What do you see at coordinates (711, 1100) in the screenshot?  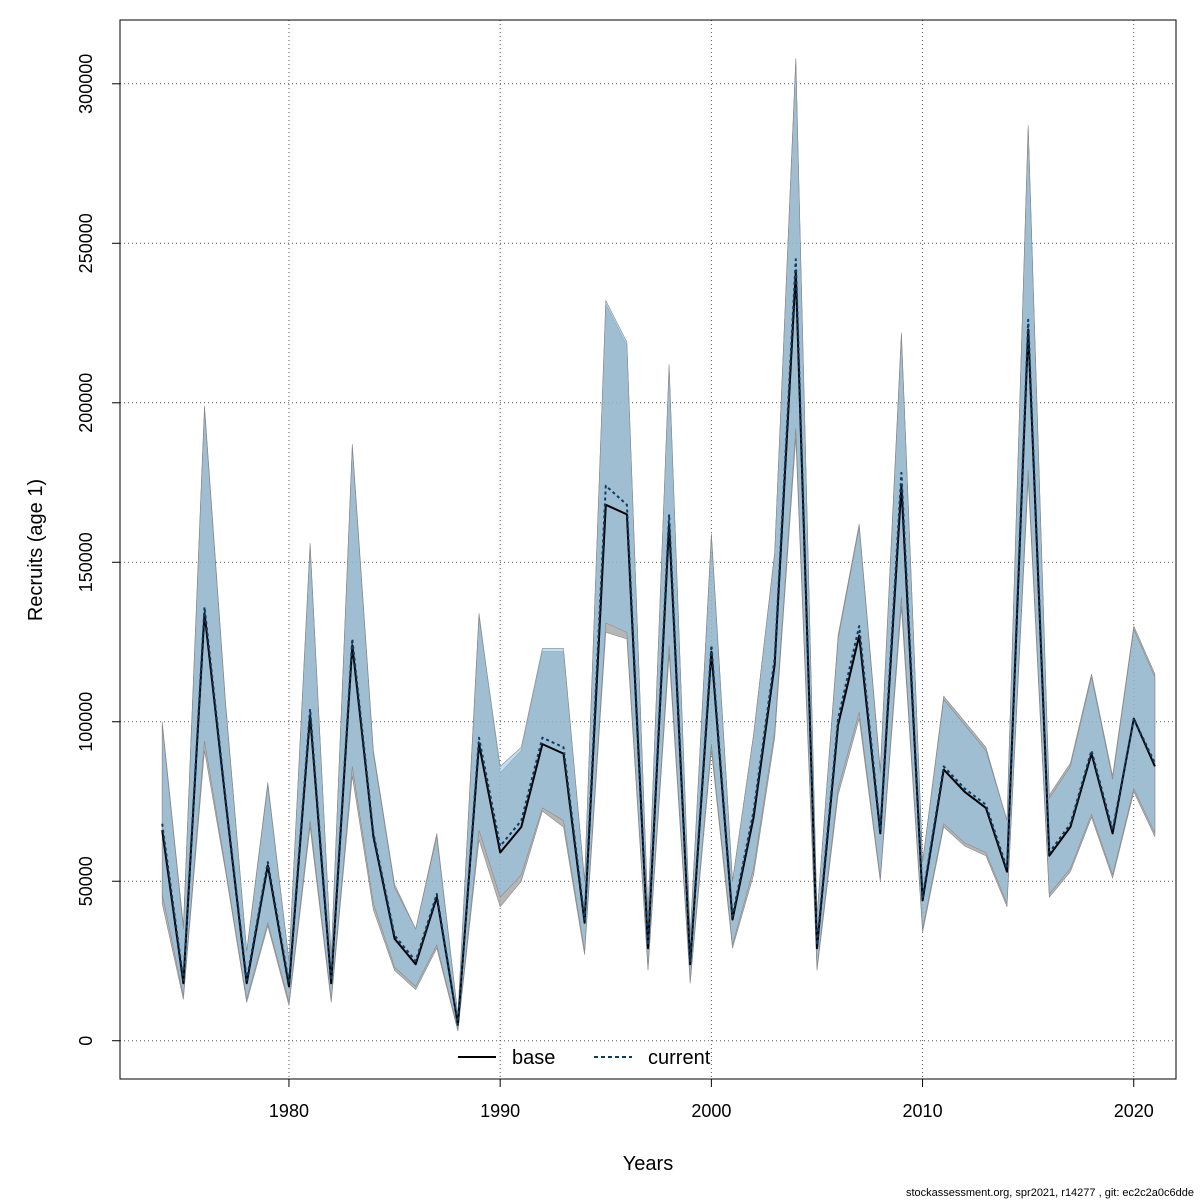 I see `x-axis: 1980 1990 2000 2010 2020` at bounding box center [711, 1100].